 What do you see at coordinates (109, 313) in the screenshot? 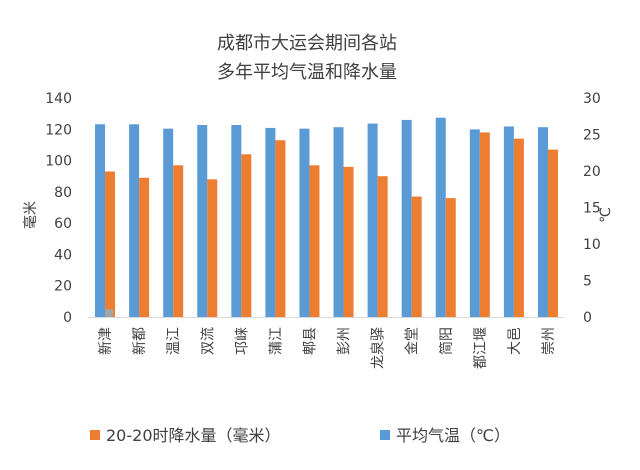
I see `gray-marker-bar` at bounding box center [109, 313].